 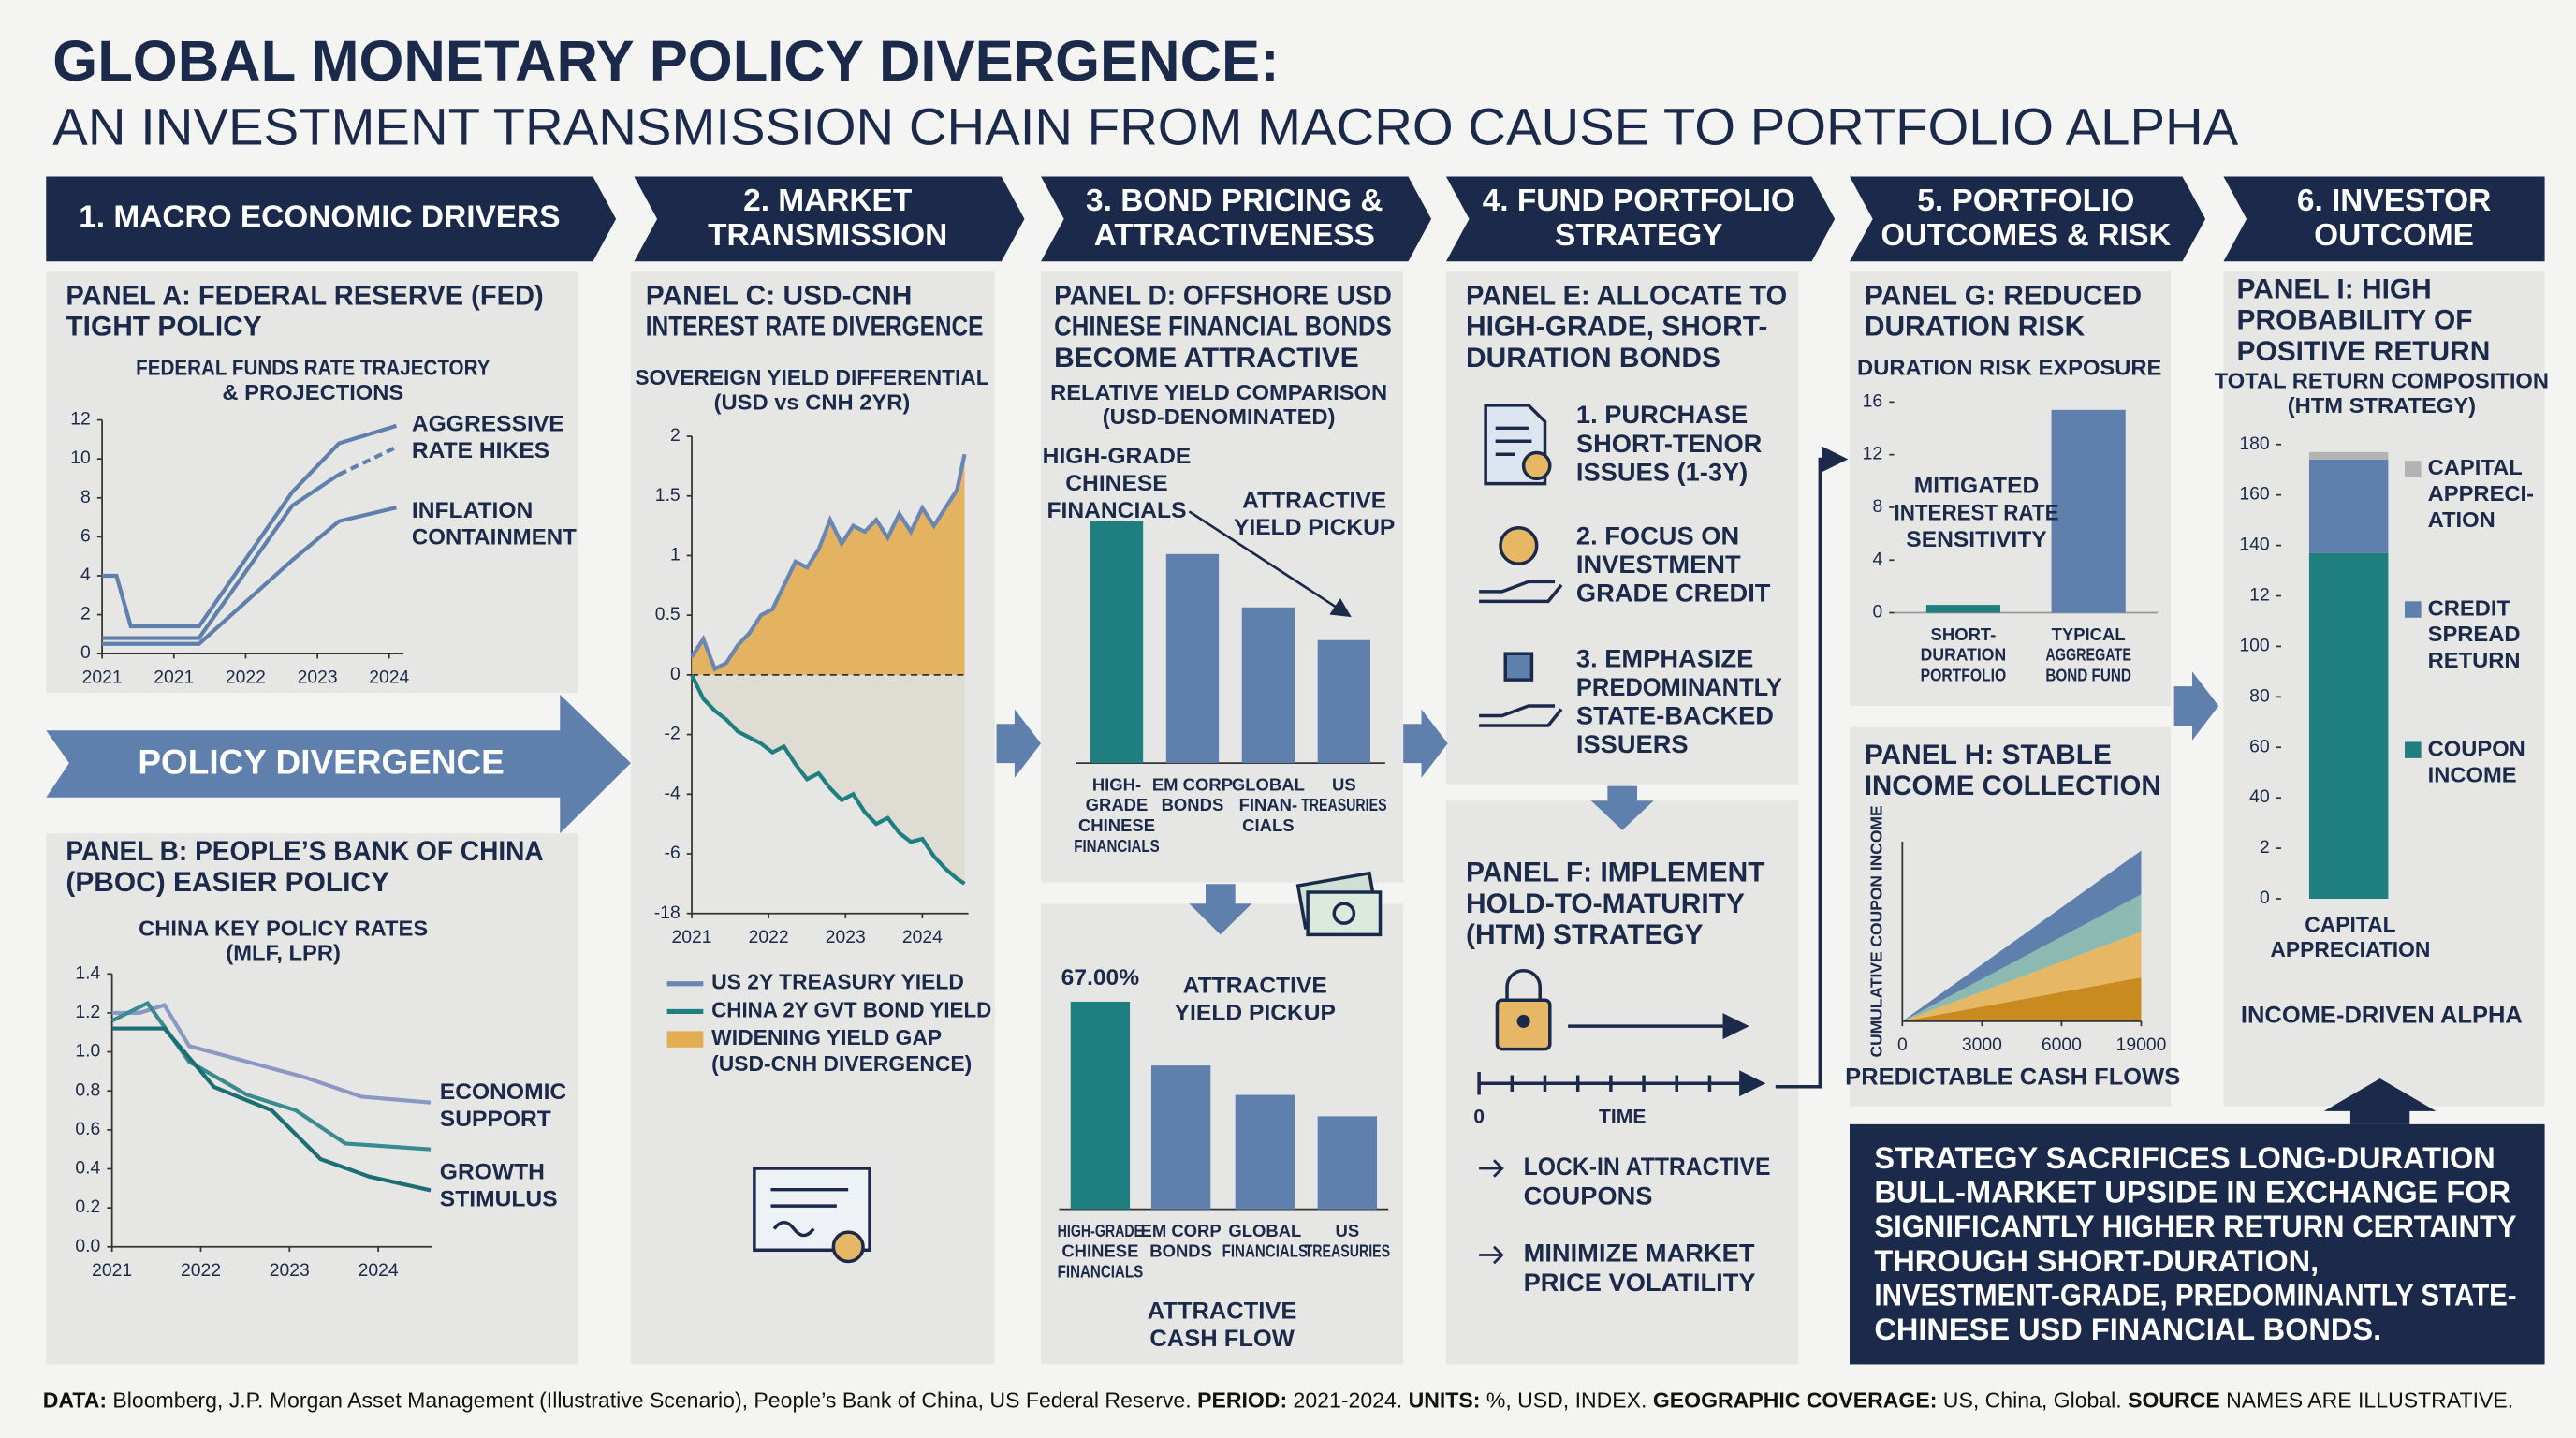 What do you see at coordinates (1977, 486) in the screenshot?
I see `annotation: MITIGATED` at bounding box center [1977, 486].